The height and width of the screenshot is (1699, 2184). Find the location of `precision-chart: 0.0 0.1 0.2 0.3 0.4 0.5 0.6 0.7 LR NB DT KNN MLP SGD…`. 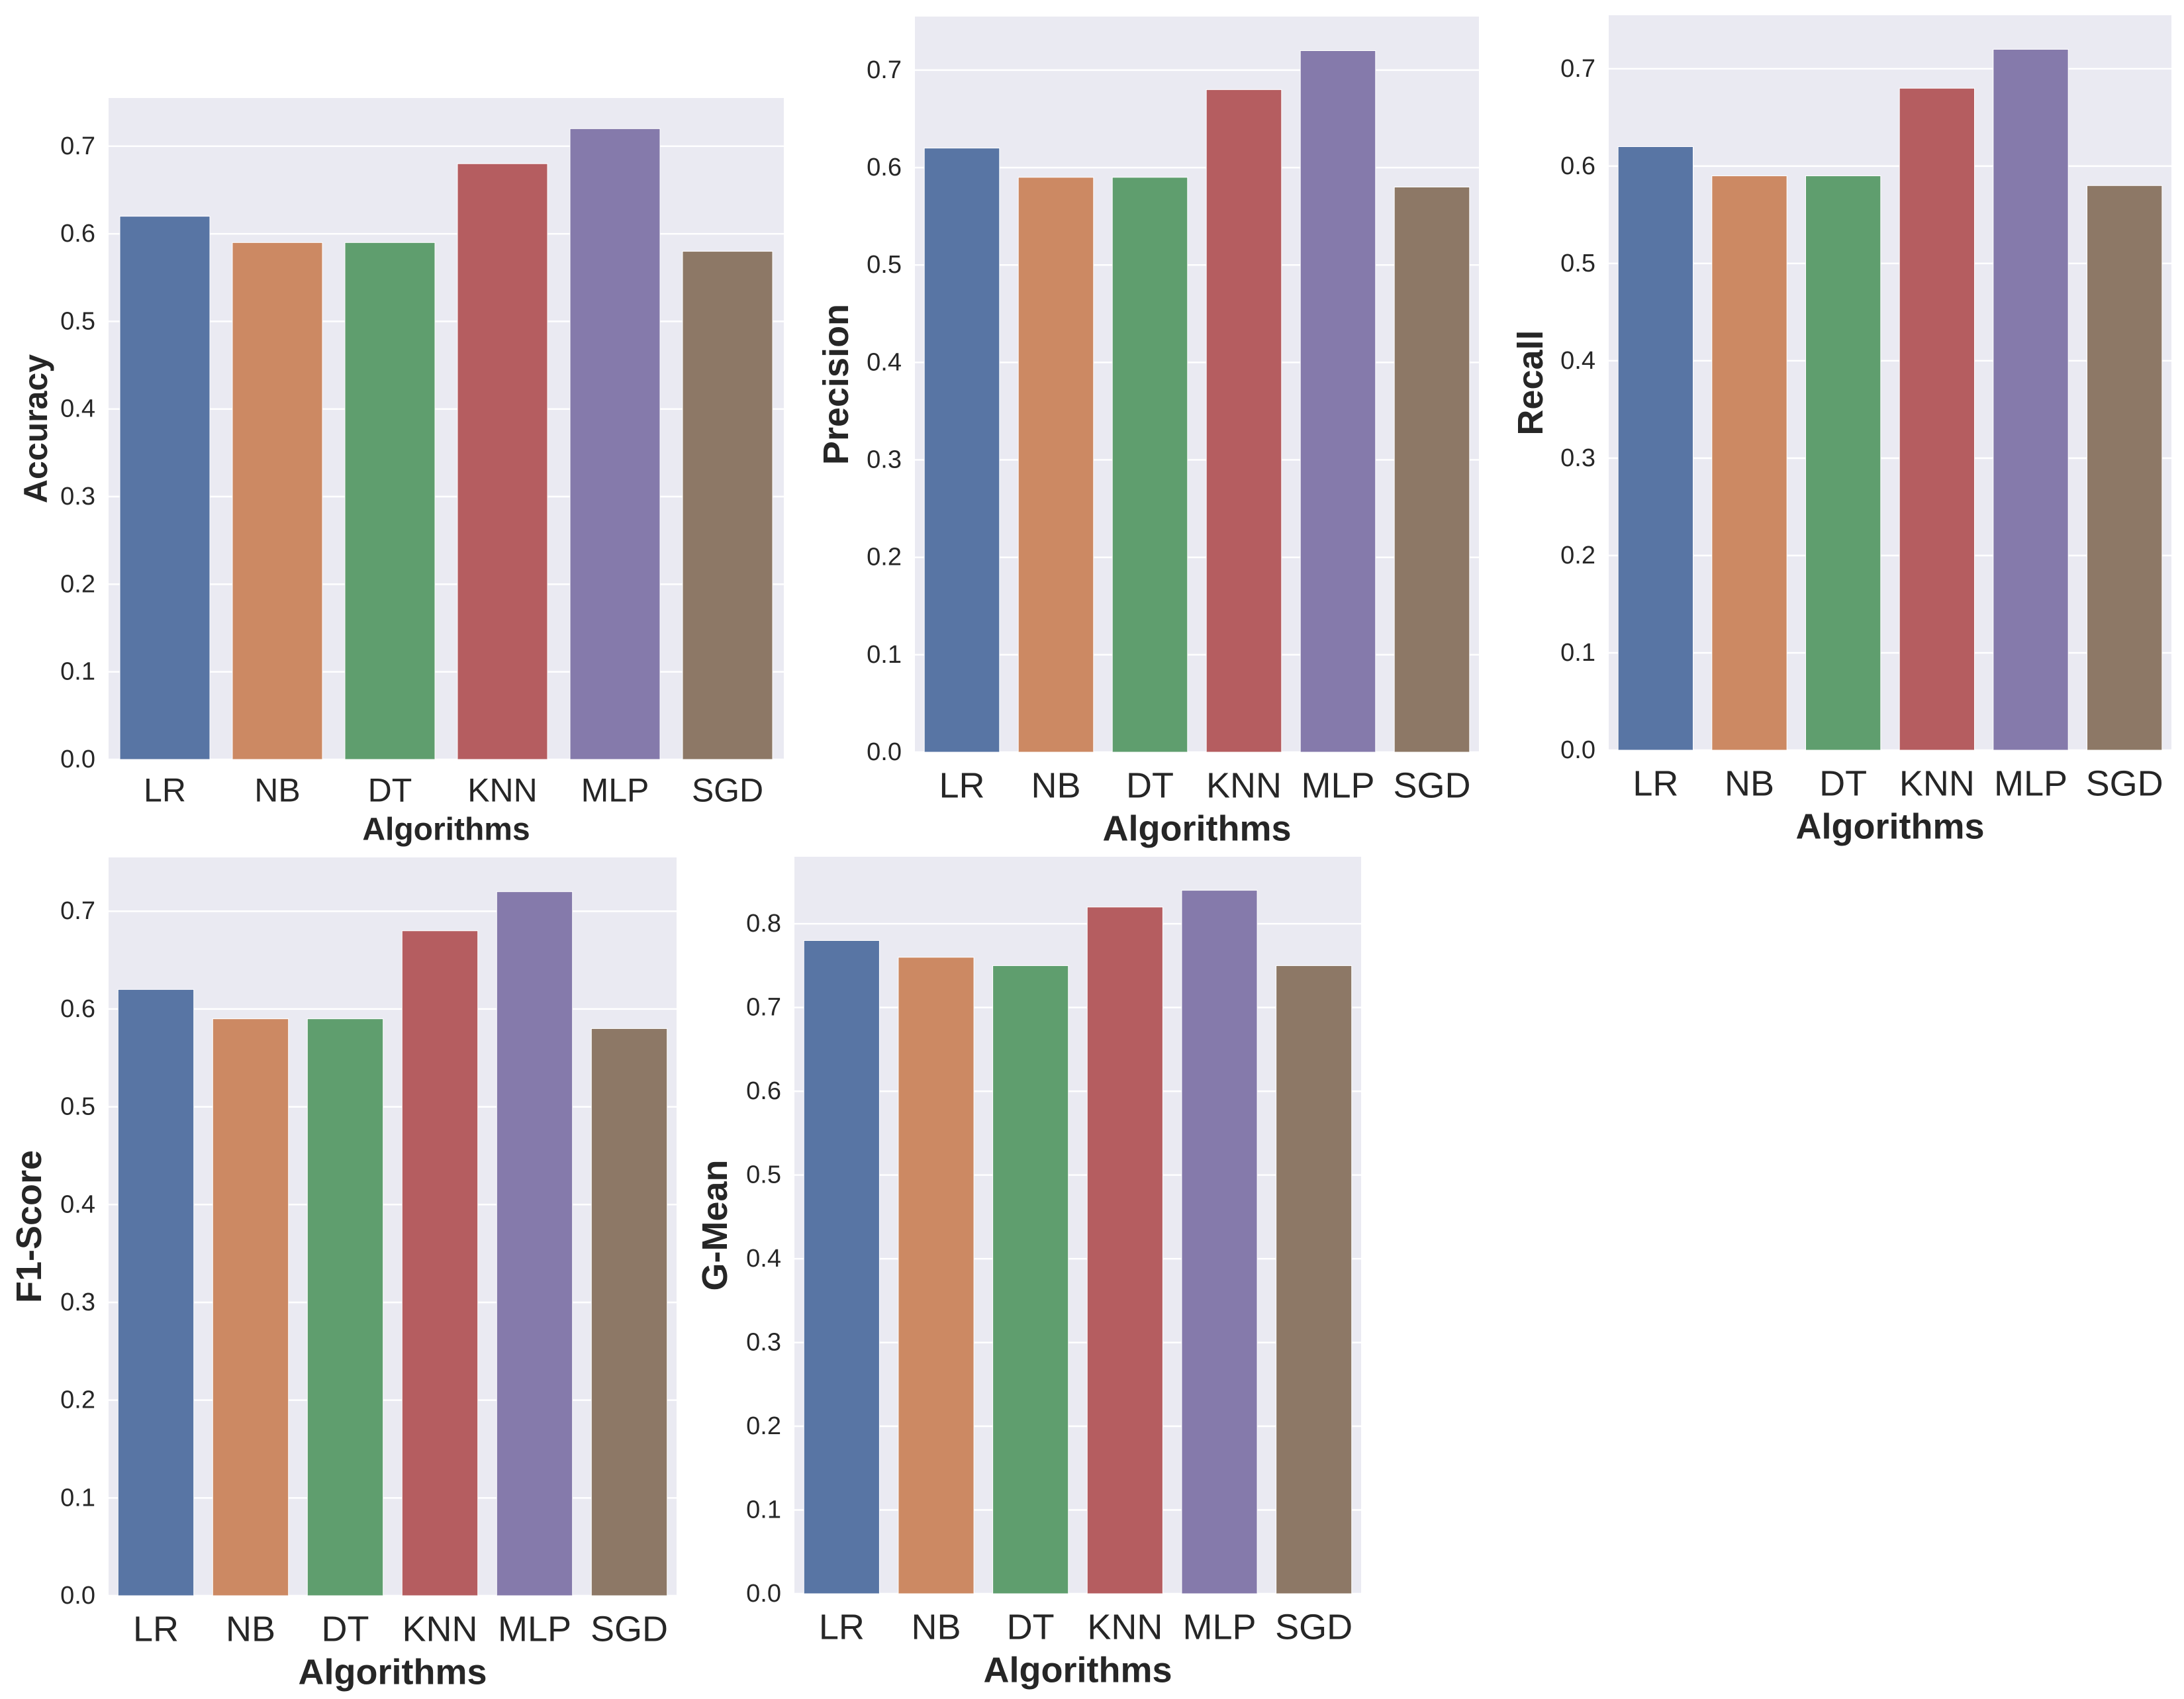

precision-chart: 0.0 0.1 0.2 0.3 0.4 0.5 0.6 0.7 LR NB DT KNN MLP SGD… is located at coordinates (1147, 432).